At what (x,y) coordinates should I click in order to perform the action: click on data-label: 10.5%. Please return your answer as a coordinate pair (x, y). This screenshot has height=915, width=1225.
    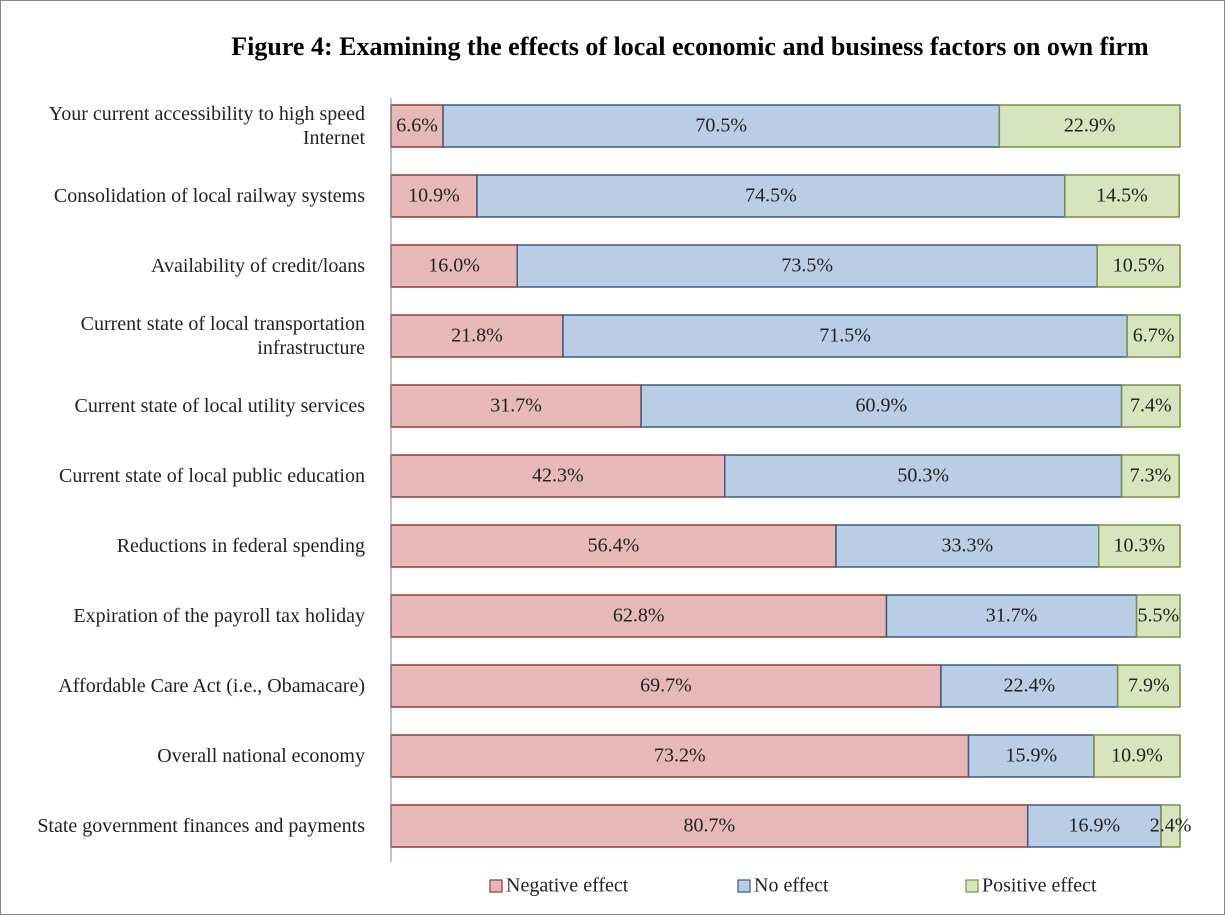
    Looking at the image, I should click on (1139, 266).